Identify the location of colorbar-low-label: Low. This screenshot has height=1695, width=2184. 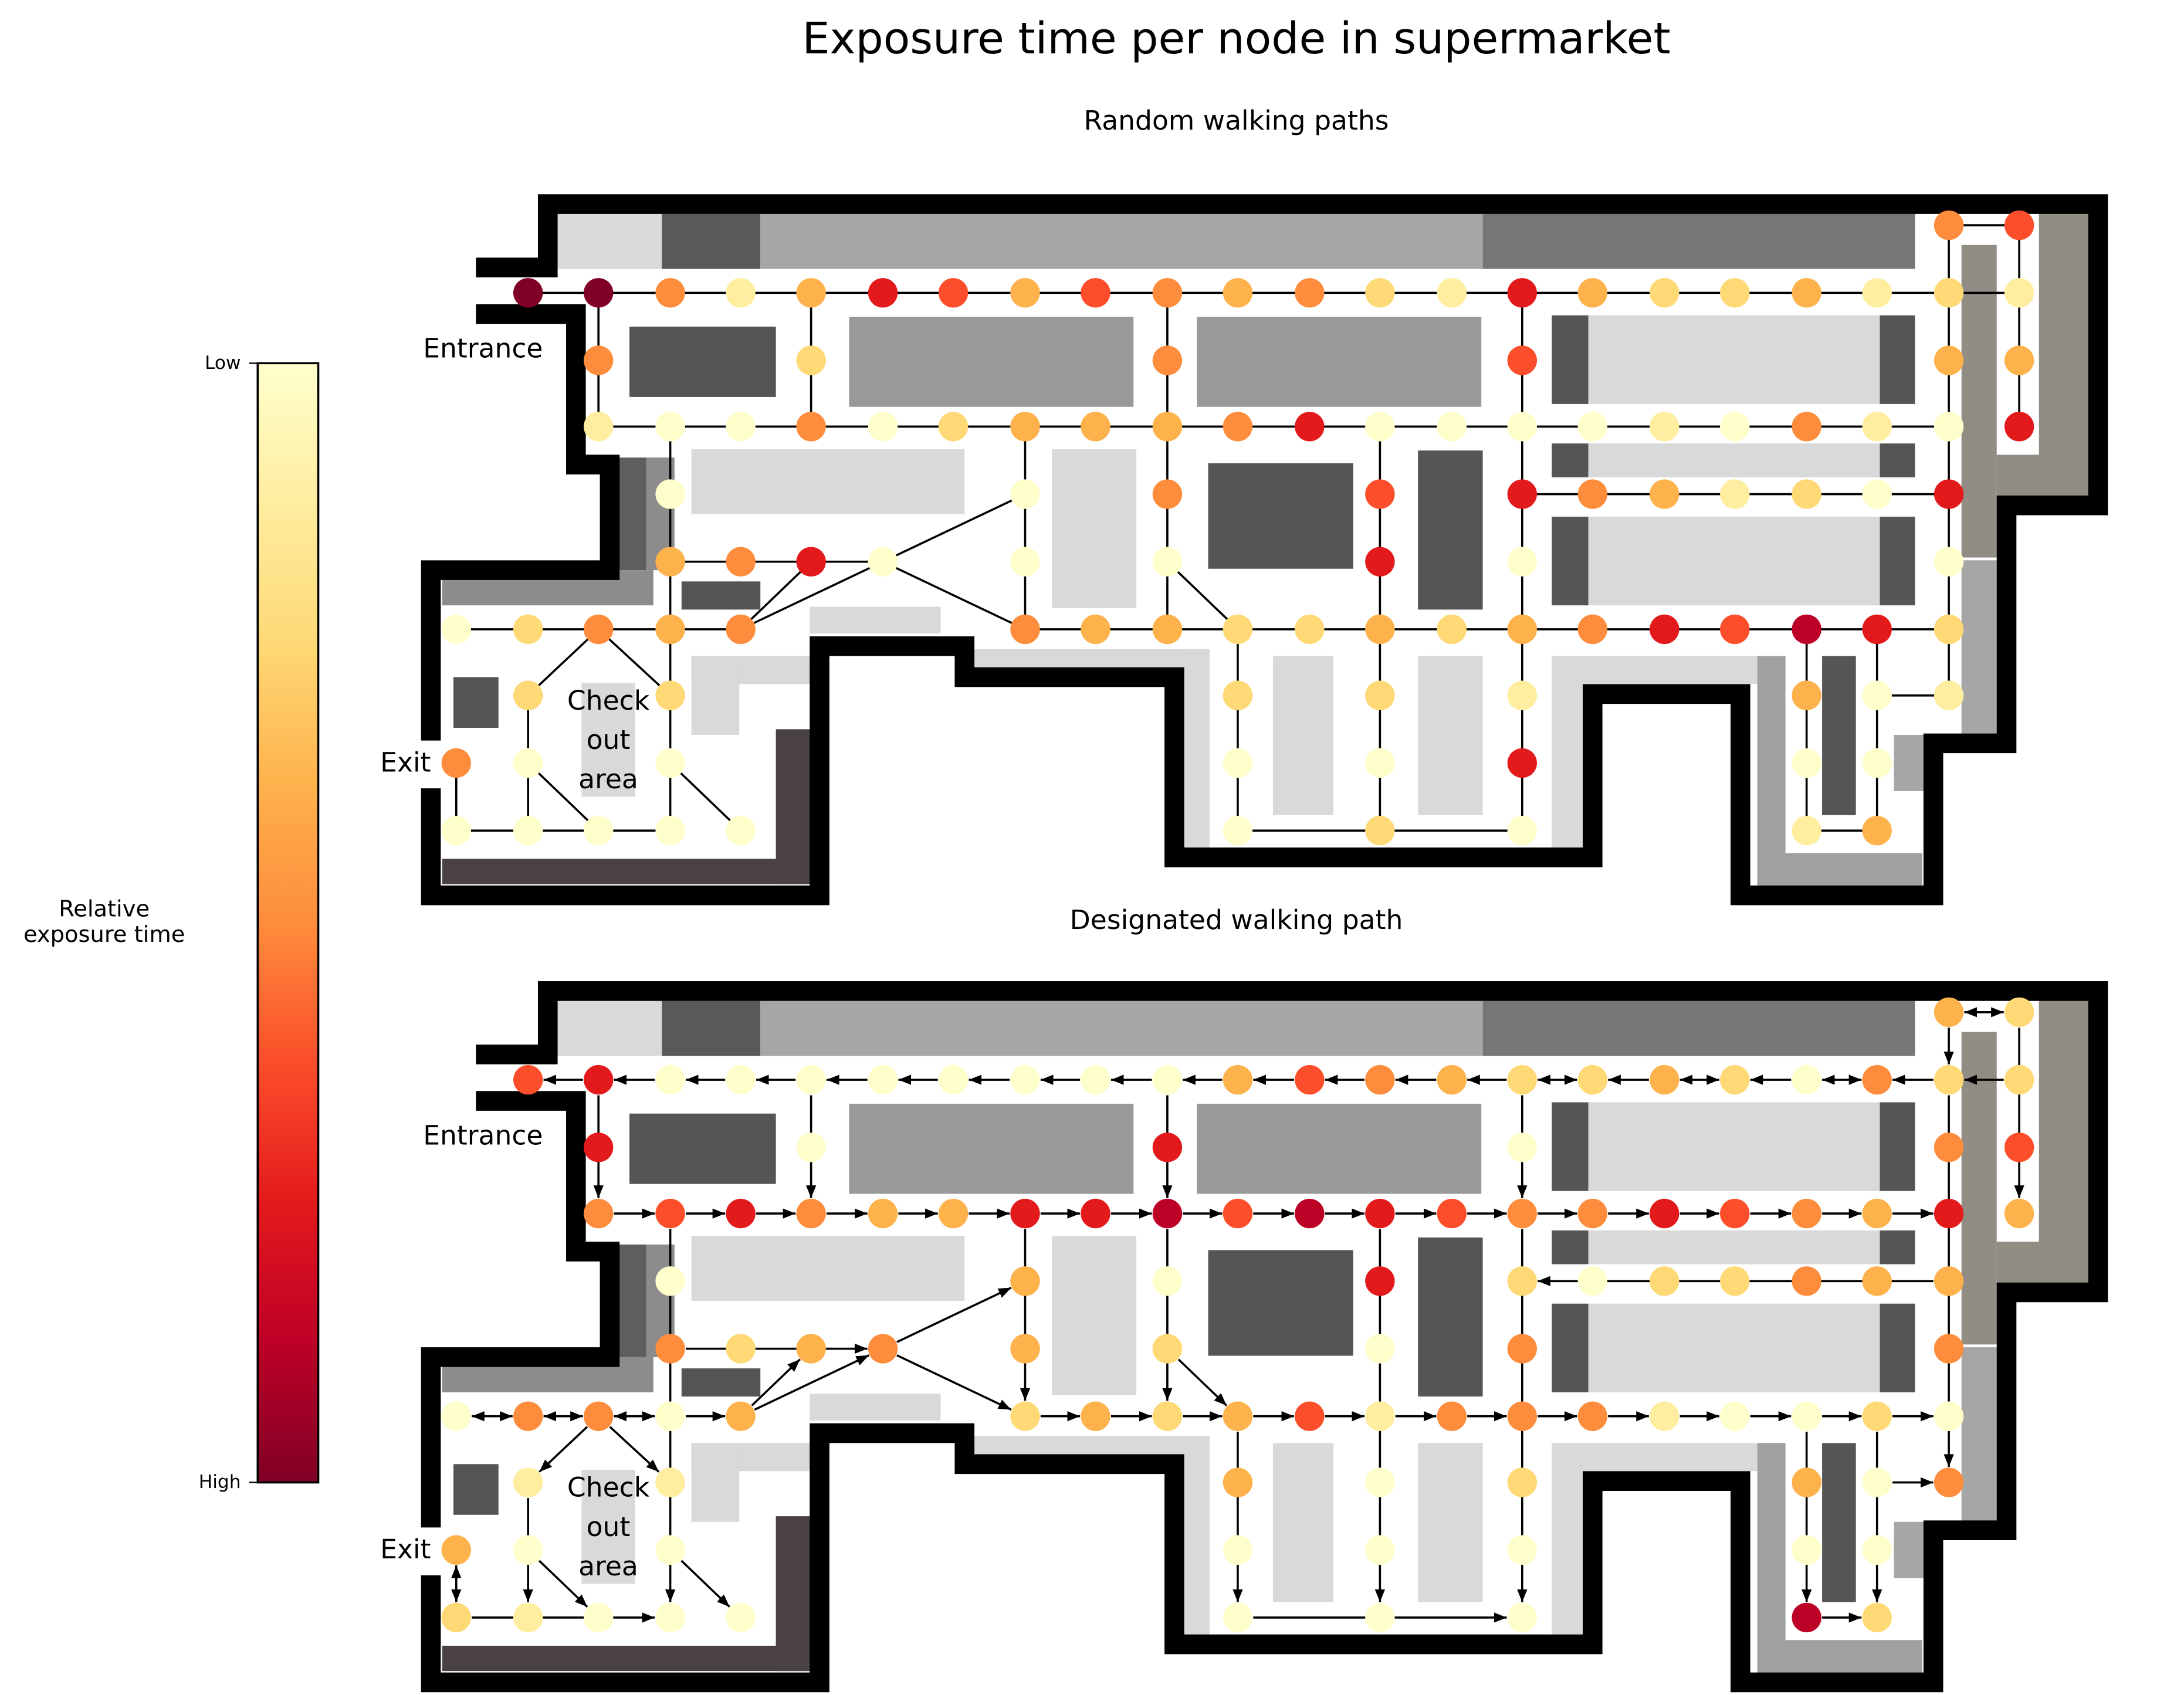
(223, 363).